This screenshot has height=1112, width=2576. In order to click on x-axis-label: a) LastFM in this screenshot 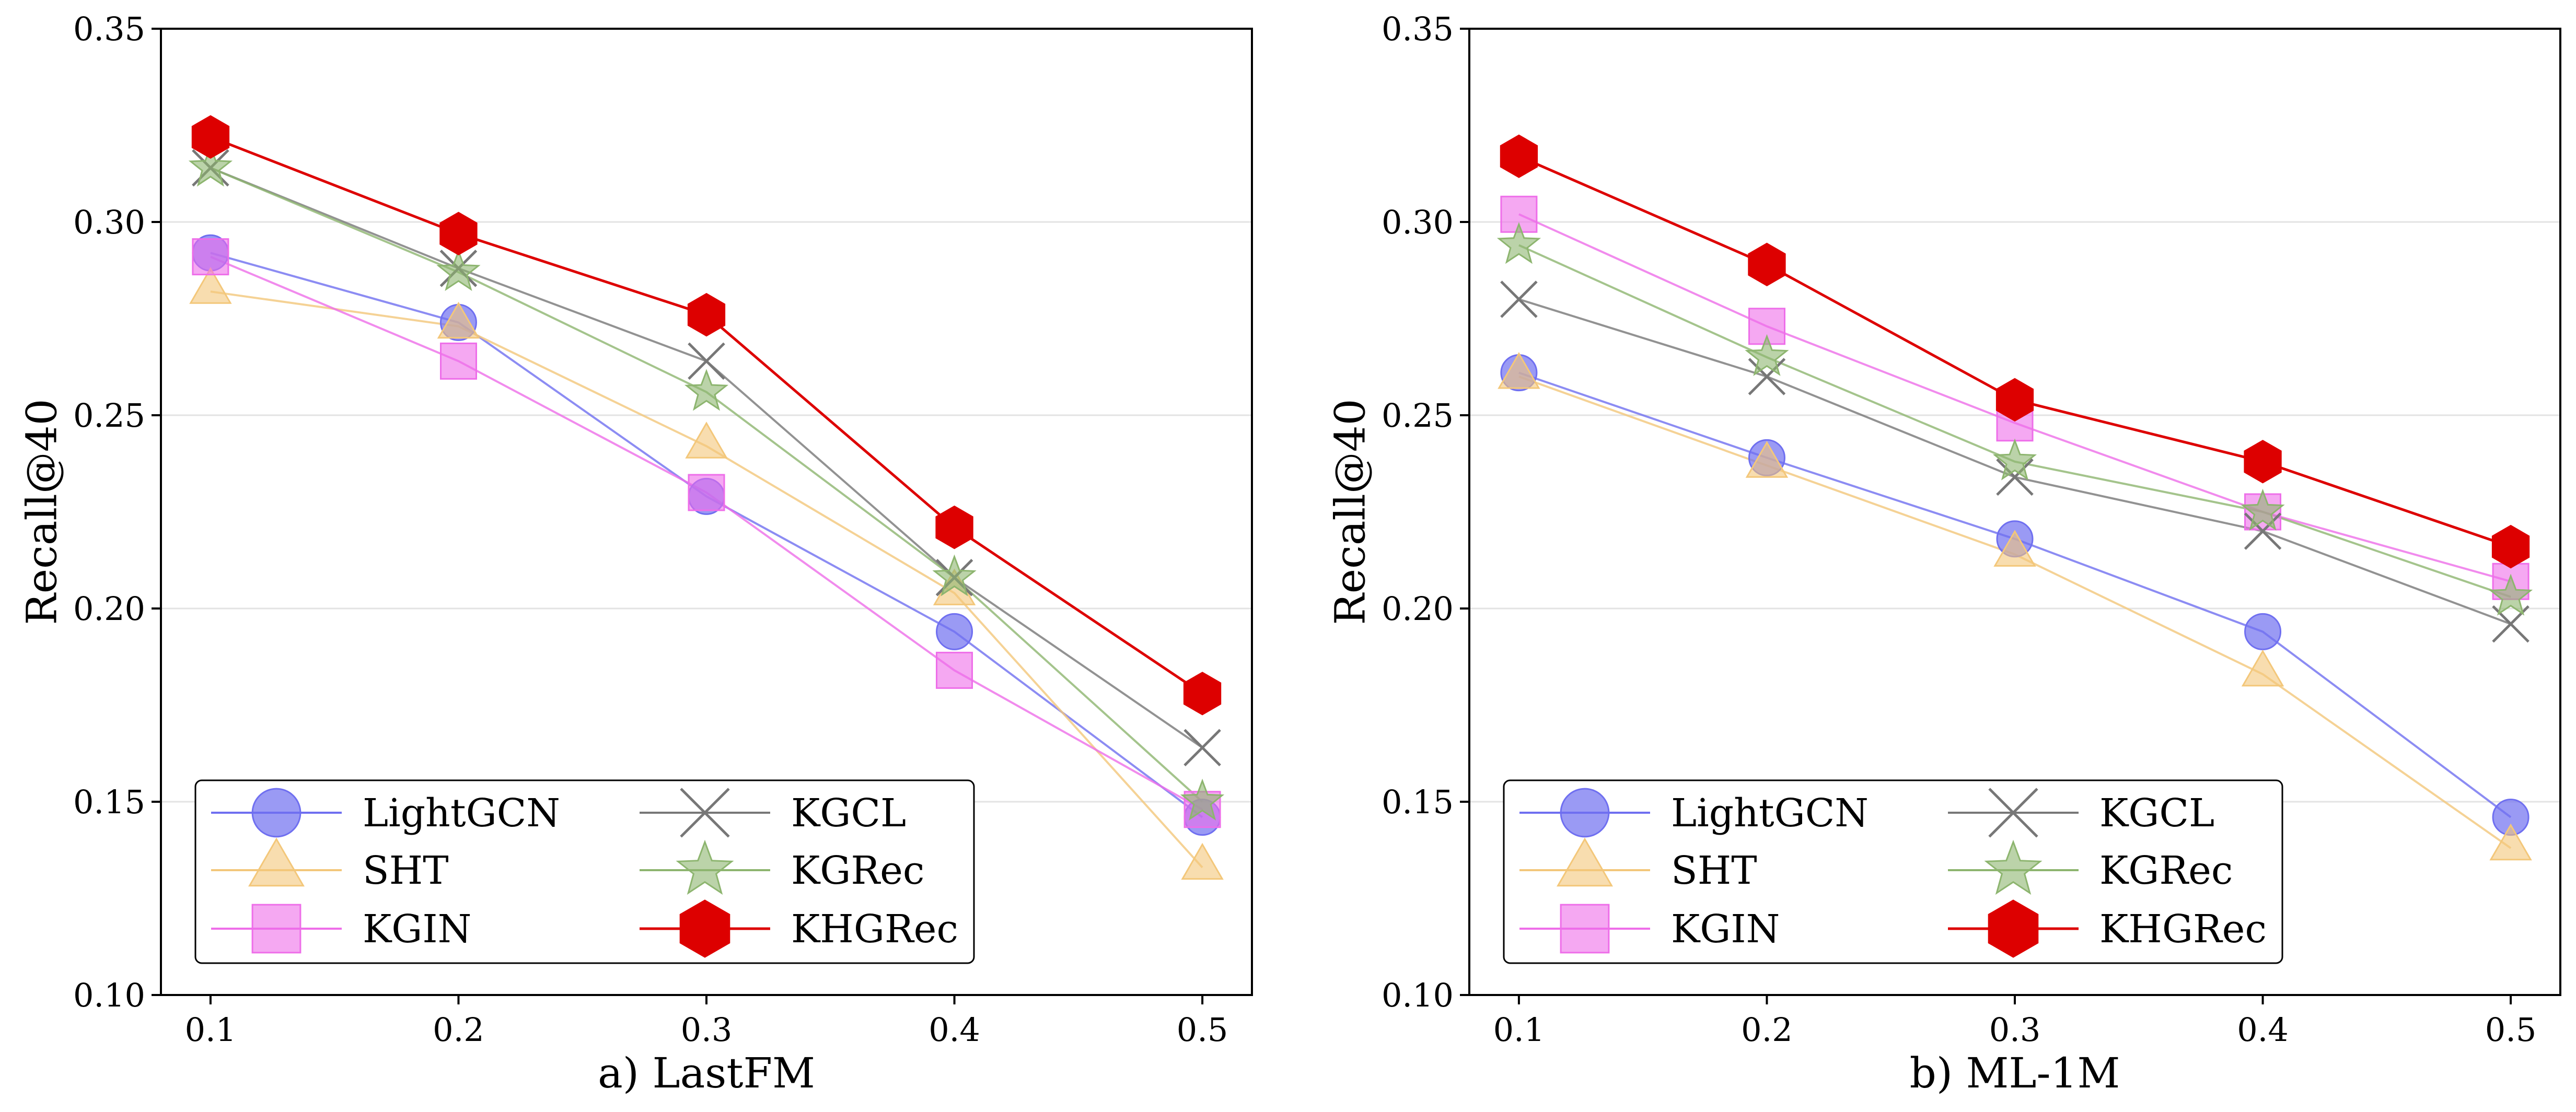, I will do `click(706, 1073)`.